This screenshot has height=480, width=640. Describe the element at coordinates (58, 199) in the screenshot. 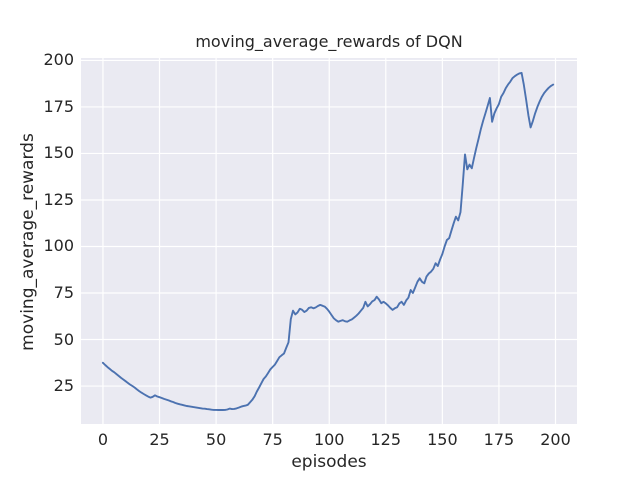

I see `y-tick-label: 125` at that location.